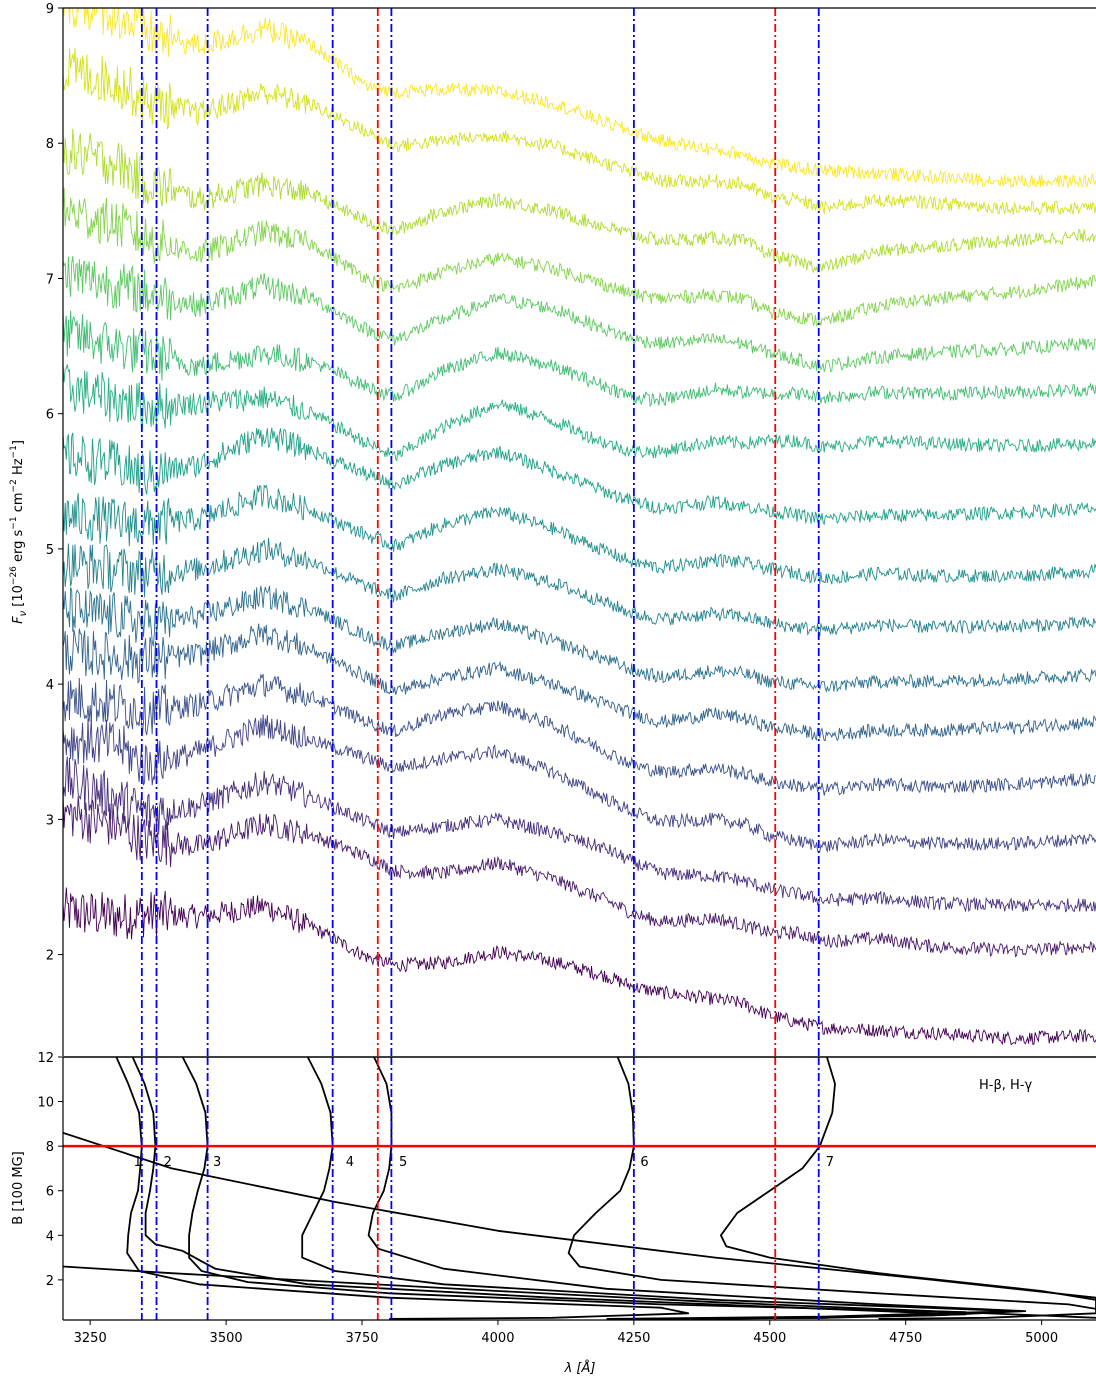 The image size is (1096, 1384). Describe the element at coordinates (830, 1162) in the screenshot. I see `transition-label-7: 7` at that location.